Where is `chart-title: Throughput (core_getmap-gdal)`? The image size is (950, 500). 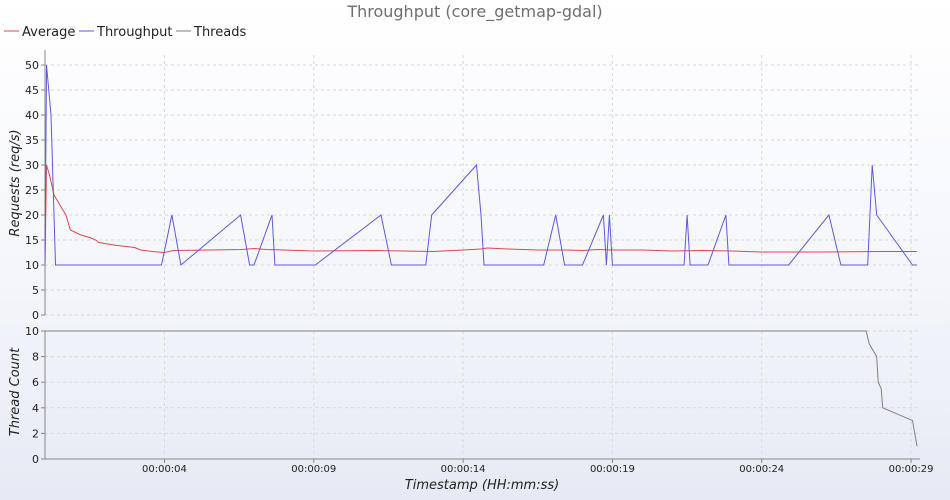
chart-title: Throughput (core_getmap-gdal) is located at coordinates (474, 12).